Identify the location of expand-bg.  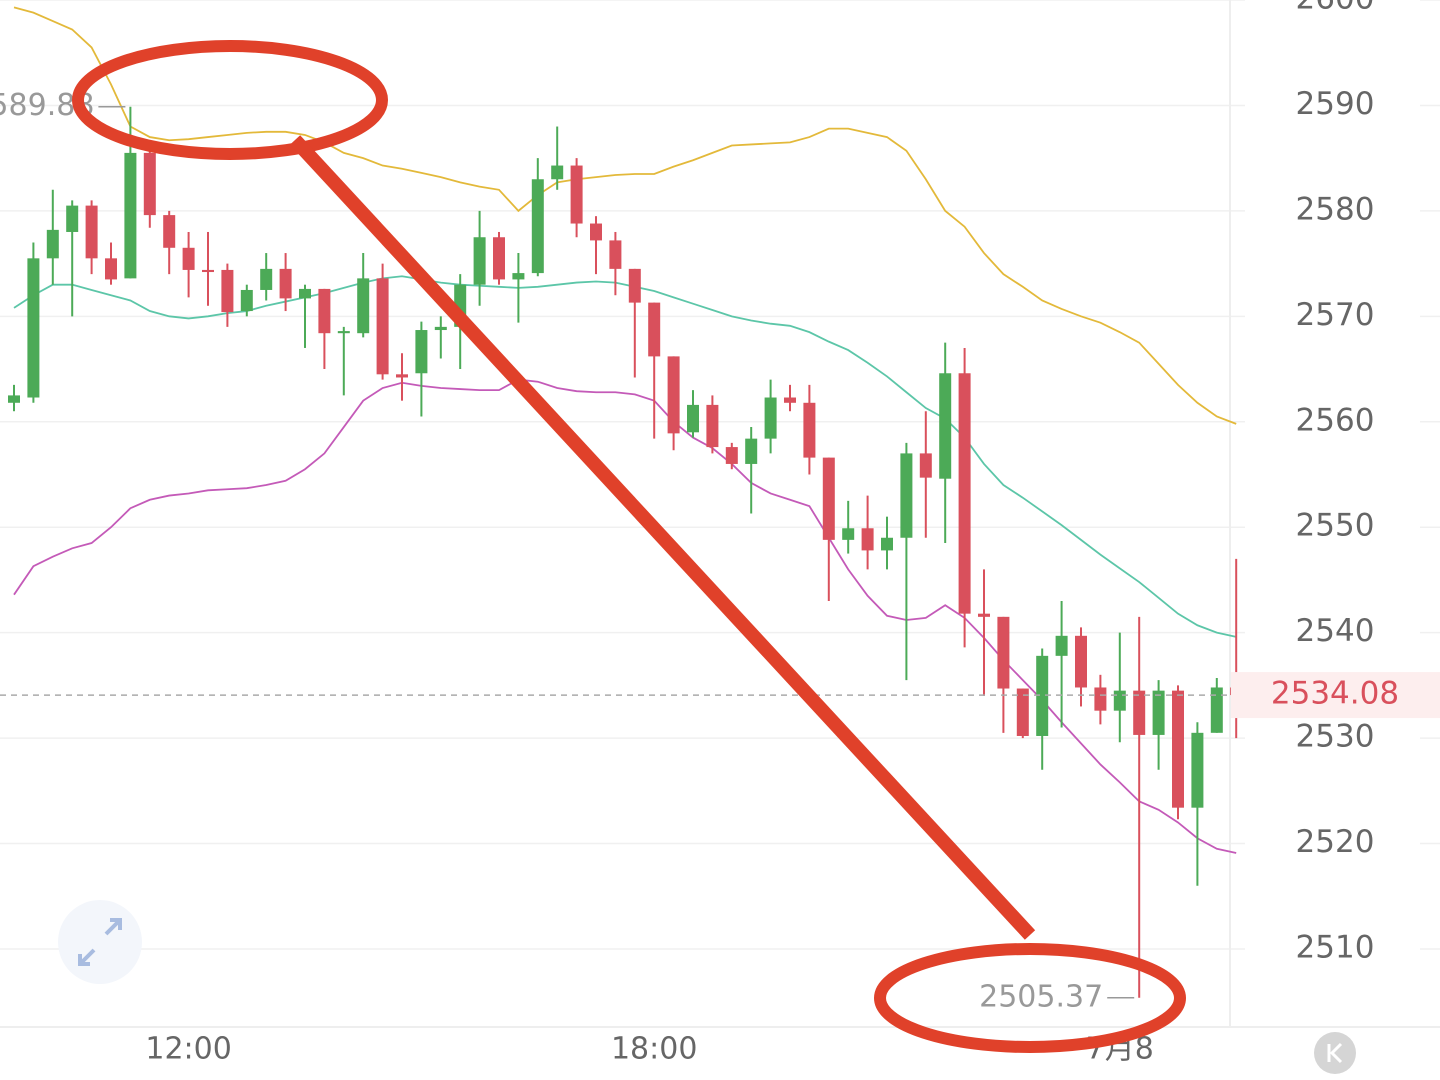
(100, 942).